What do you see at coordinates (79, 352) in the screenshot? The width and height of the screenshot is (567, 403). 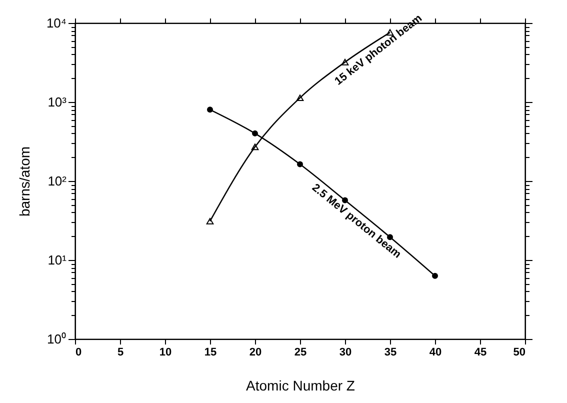 I see `x-tick-label: 0` at bounding box center [79, 352].